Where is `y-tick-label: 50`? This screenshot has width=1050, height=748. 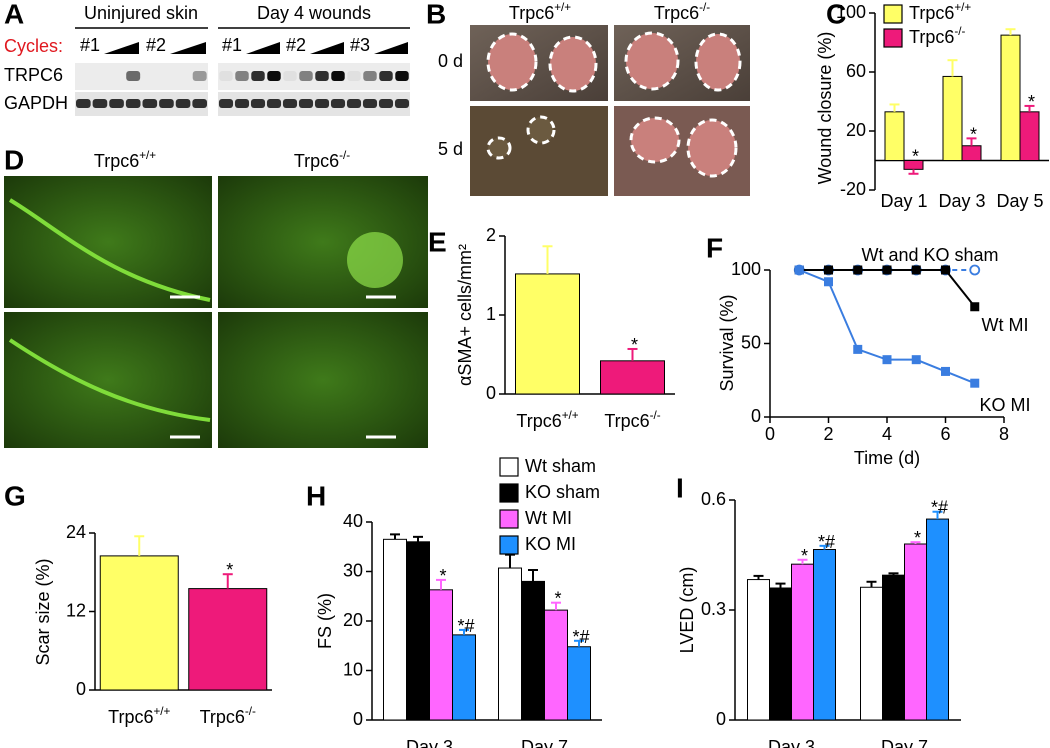
y-tick-label: 50 is located at coordinates (751, 342).